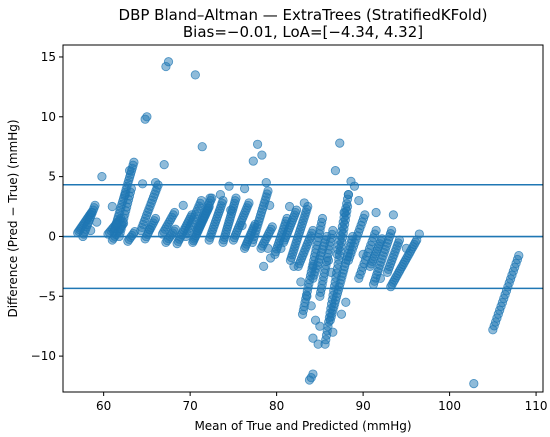 This screenshot has width=550, height=437. What do you see at coordinates (303, 32) in the screenshot?
I see `chart-subtitle: Bias=−0.01, LoA=[−4.34, 4.32]` at bounding box center [303, 32].